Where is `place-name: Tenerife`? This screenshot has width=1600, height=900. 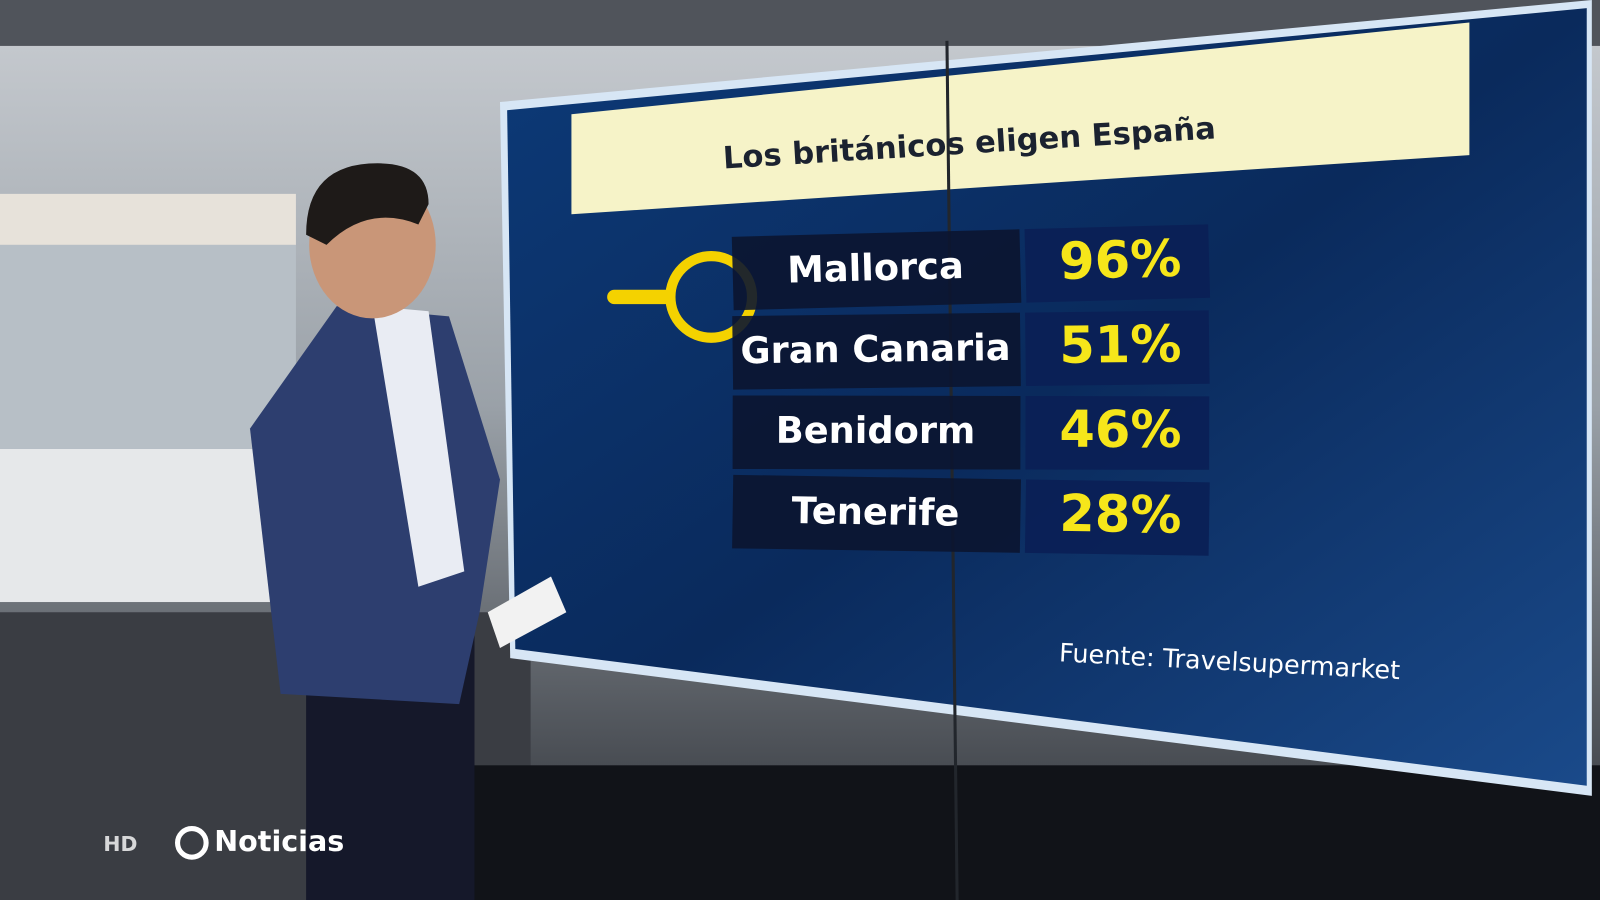 place-name: Tenerife is located at coordinates (875, 512).